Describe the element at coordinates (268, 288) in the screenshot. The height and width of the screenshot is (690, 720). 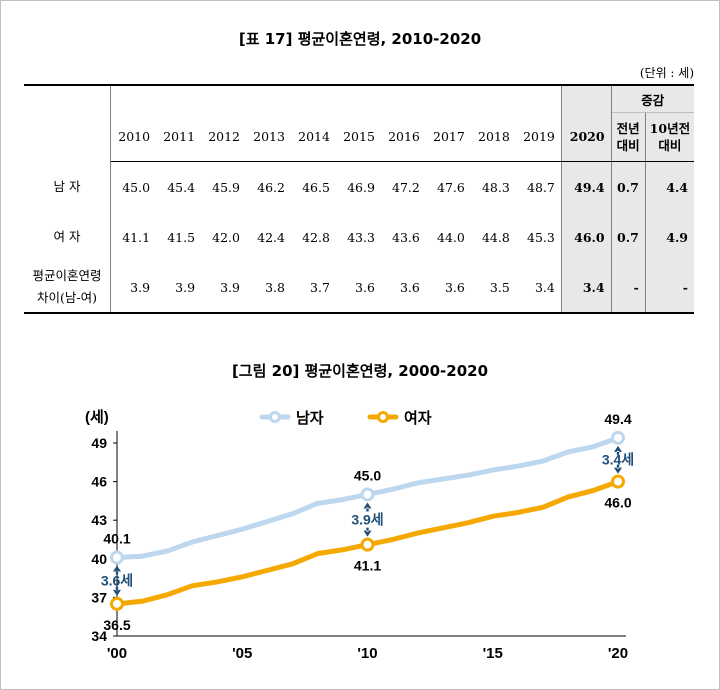
I see `table-cell: 3.8` at that location.